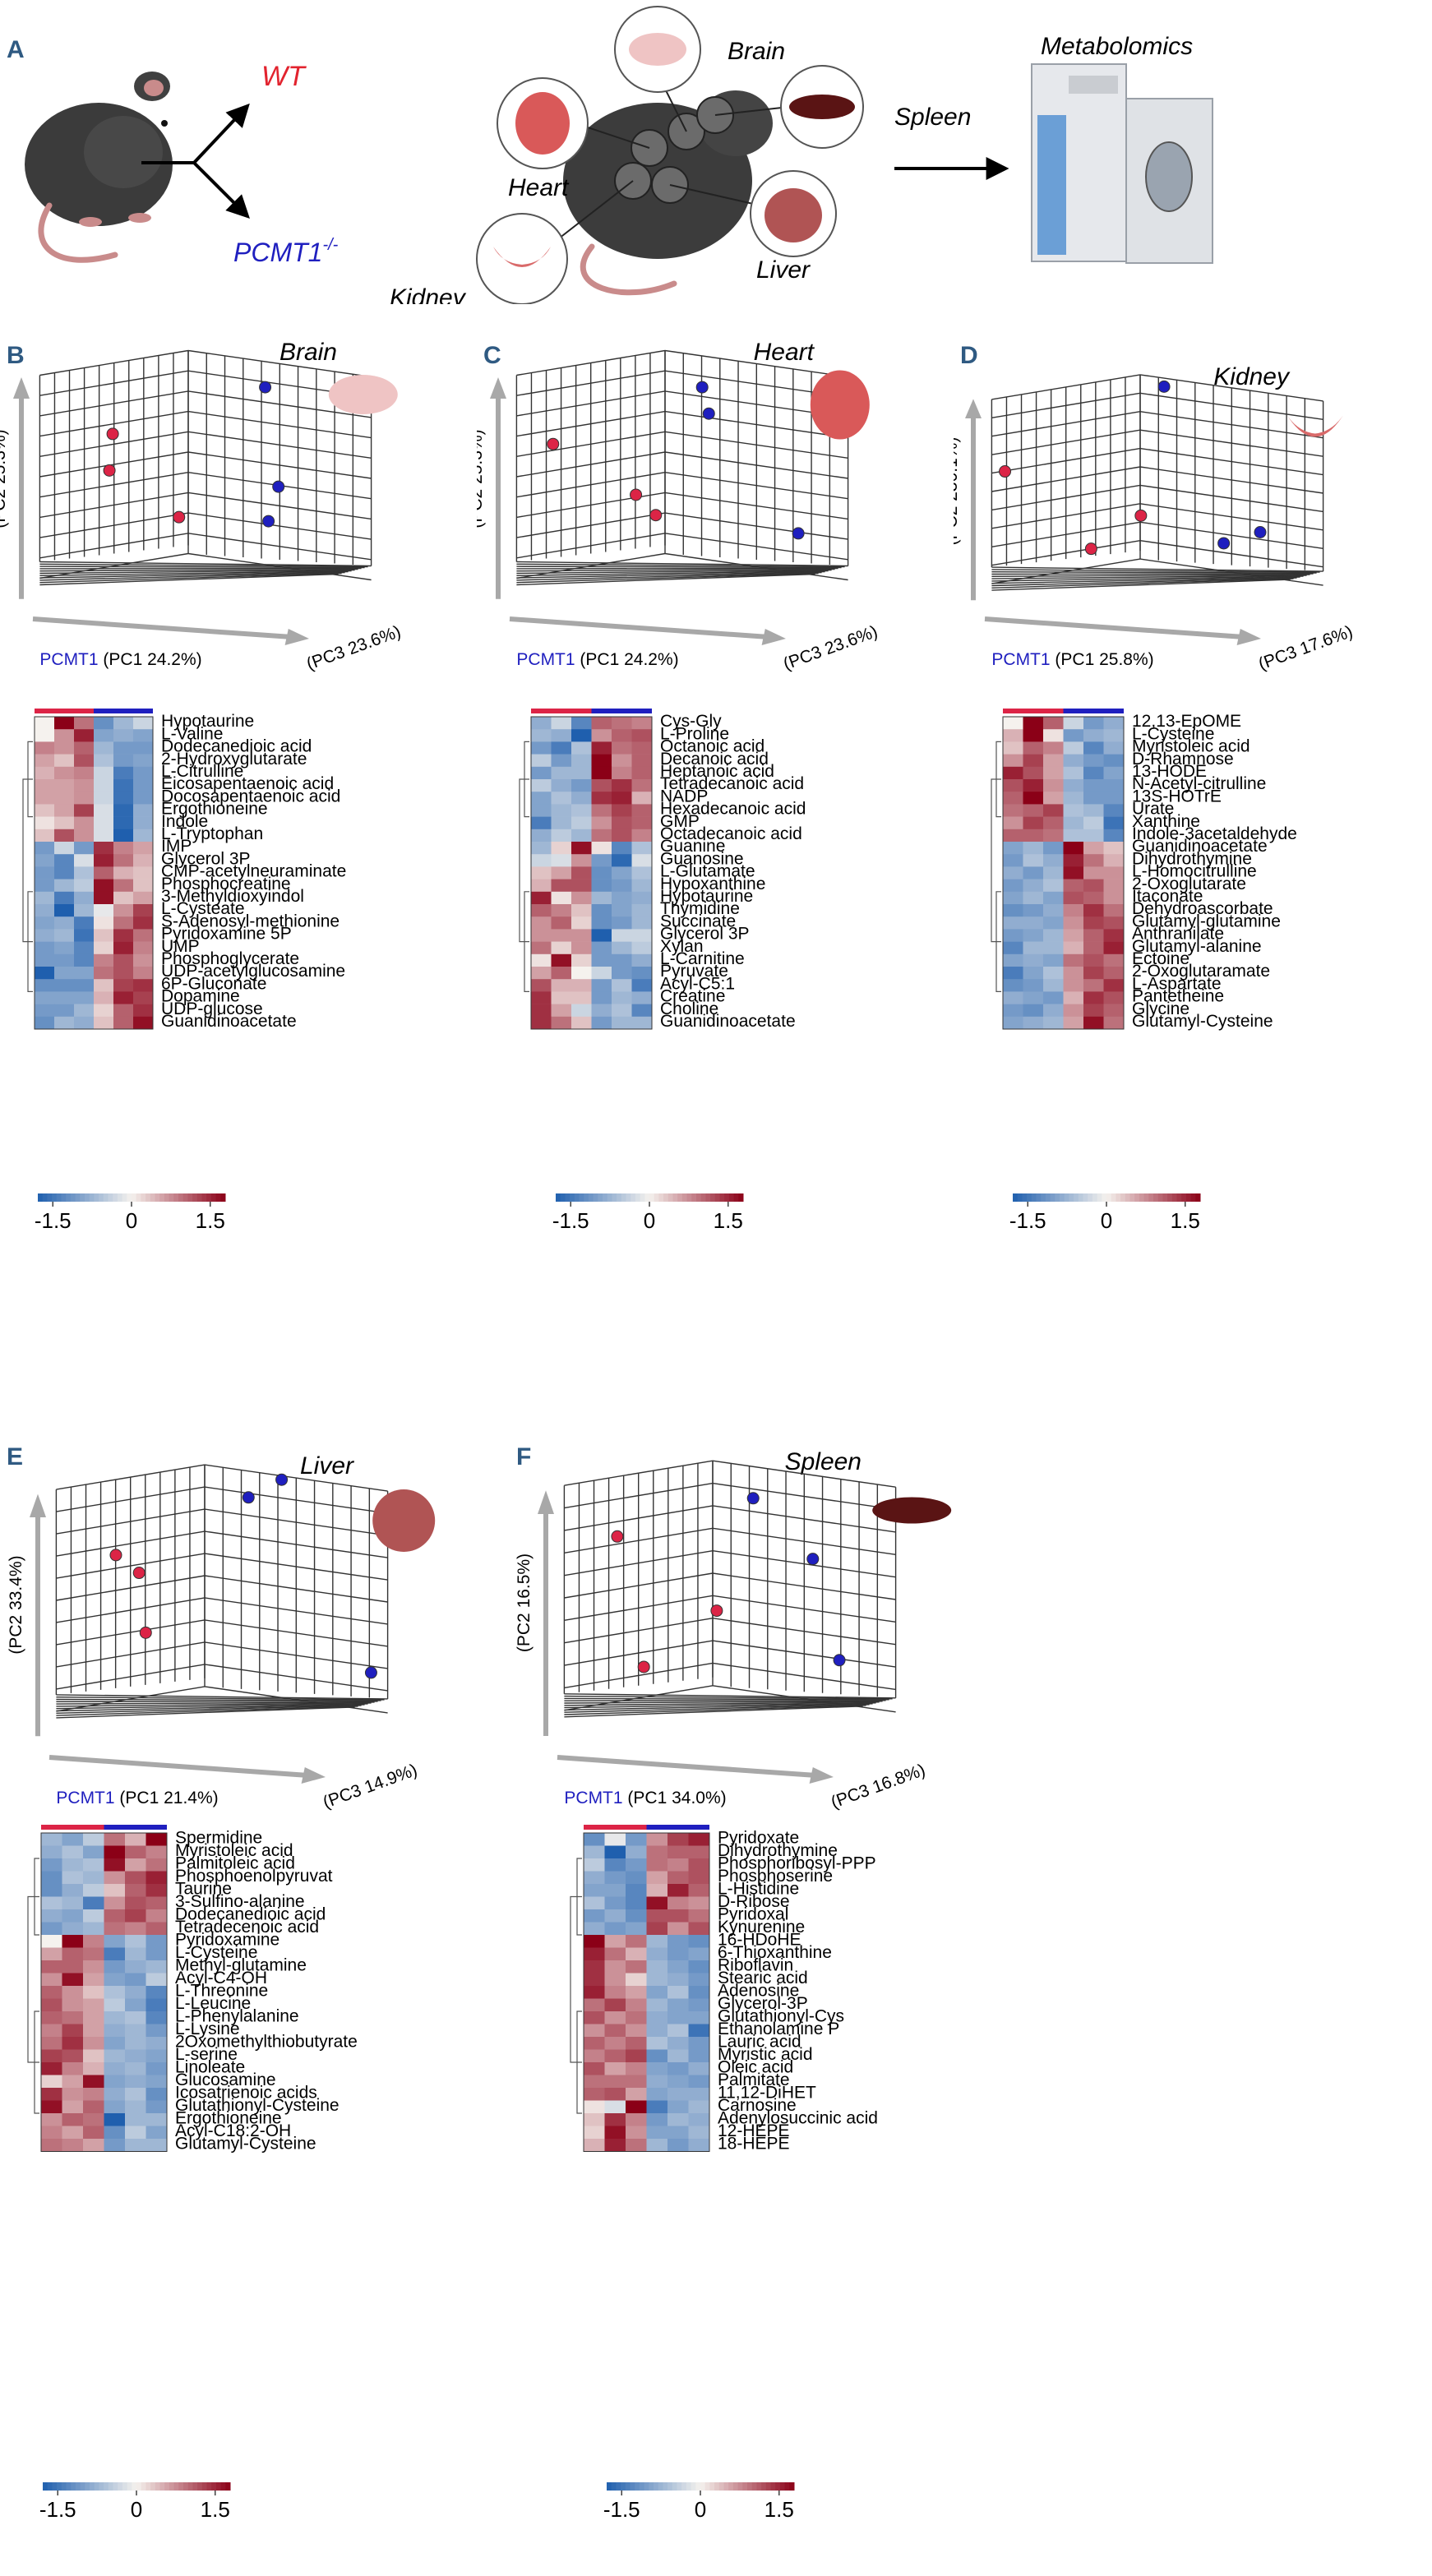 This screenshot has height=2576, width=1432. I want to click on heatmap-row-label: S-Adenosyl-methionine, so click(250, 921).